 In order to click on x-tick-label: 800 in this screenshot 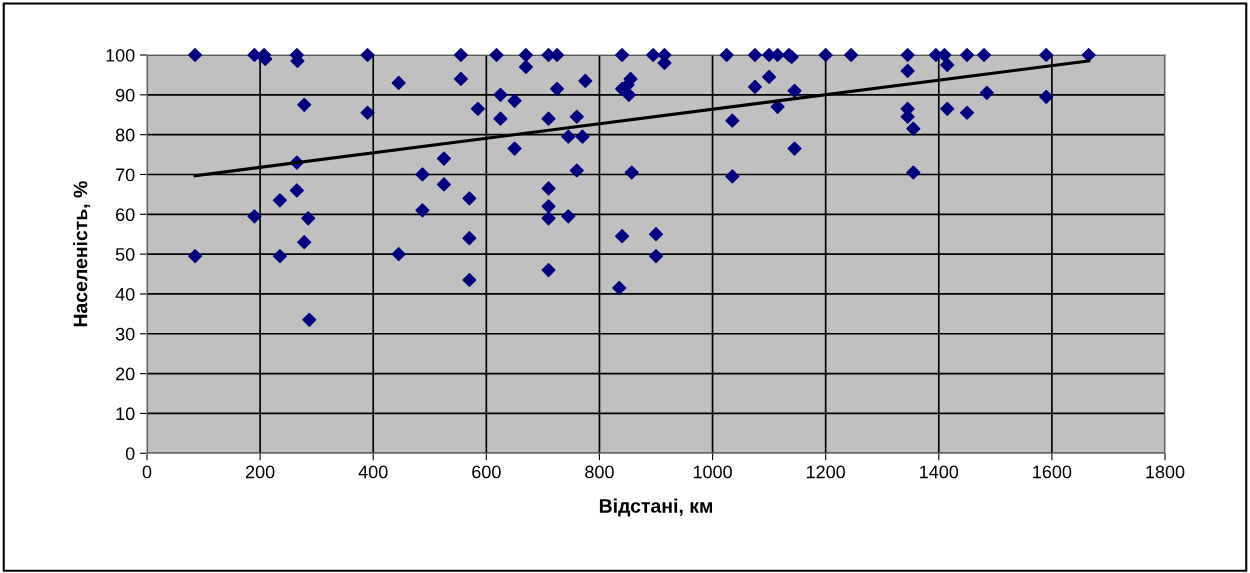, I will do `click(599, 472)`.